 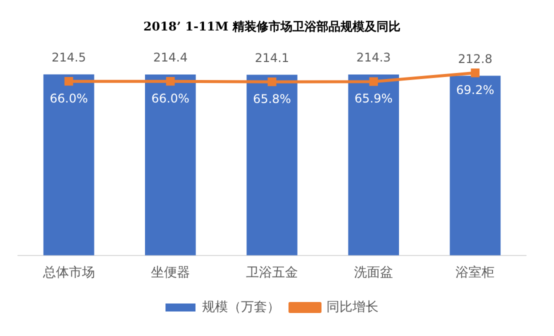 I want to click on data-label: 214.1, so click(x=272, y=57).